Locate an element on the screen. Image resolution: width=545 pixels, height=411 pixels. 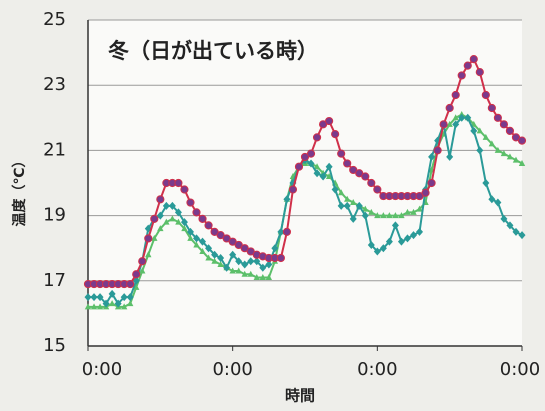
y-tick-label: 25 is located at coordinates (54, 19).